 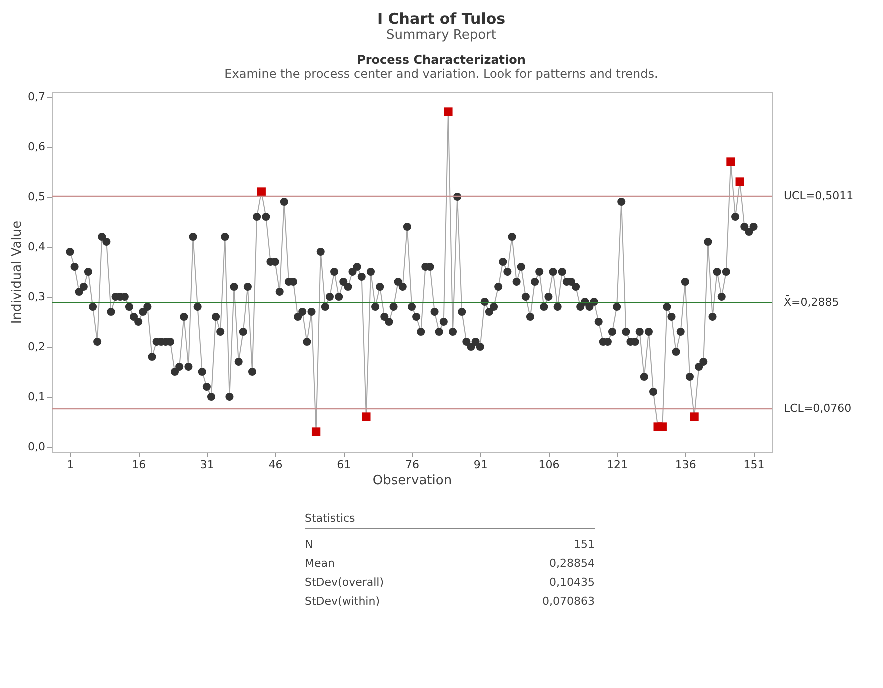 What do you see at coordinates (441, 60) in the screenshot?
I see `text: Process Characterization` at bounding box center [441, 60].